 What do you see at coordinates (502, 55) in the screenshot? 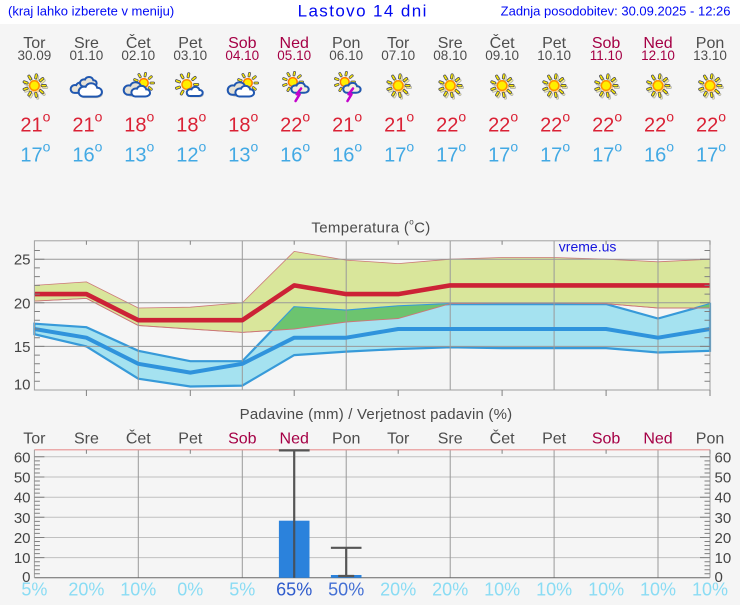
I see `svg-text: 09.10` at bounding box center [502, 55].